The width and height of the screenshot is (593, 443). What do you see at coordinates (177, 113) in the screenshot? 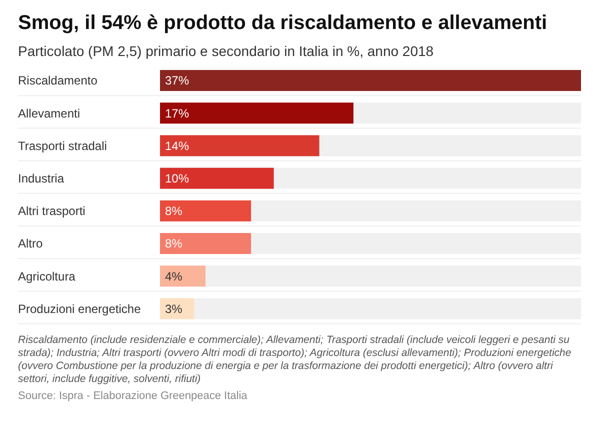
I see `data-label: 17%` at bounding box center [177, 113].